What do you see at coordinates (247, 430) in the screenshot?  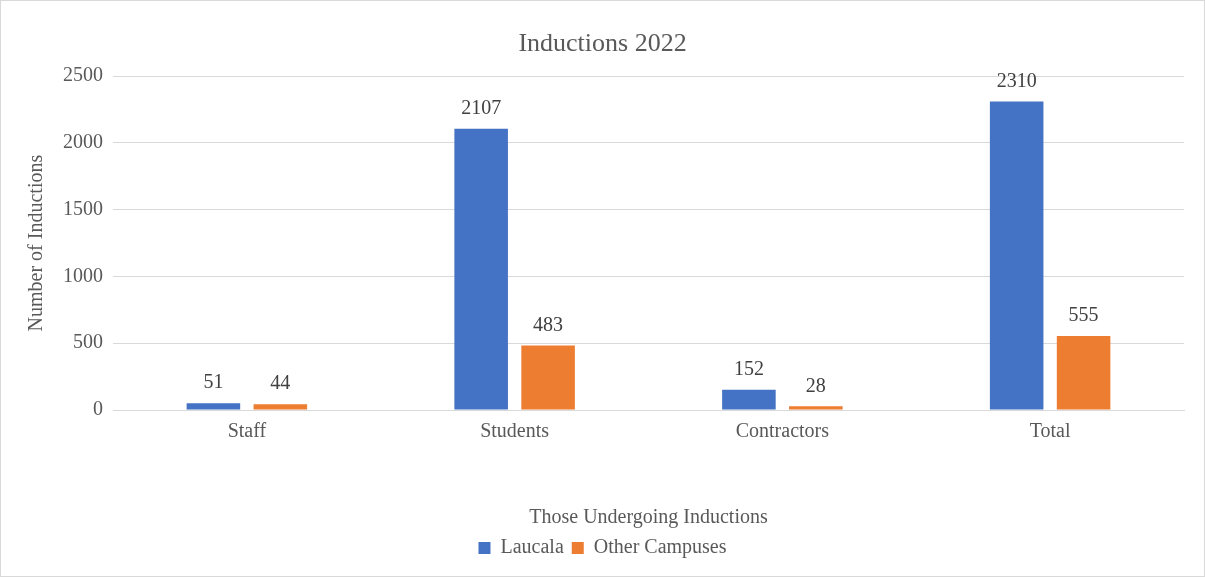 I see `x-tick-label: Staff` at bounding box center [247, 430].